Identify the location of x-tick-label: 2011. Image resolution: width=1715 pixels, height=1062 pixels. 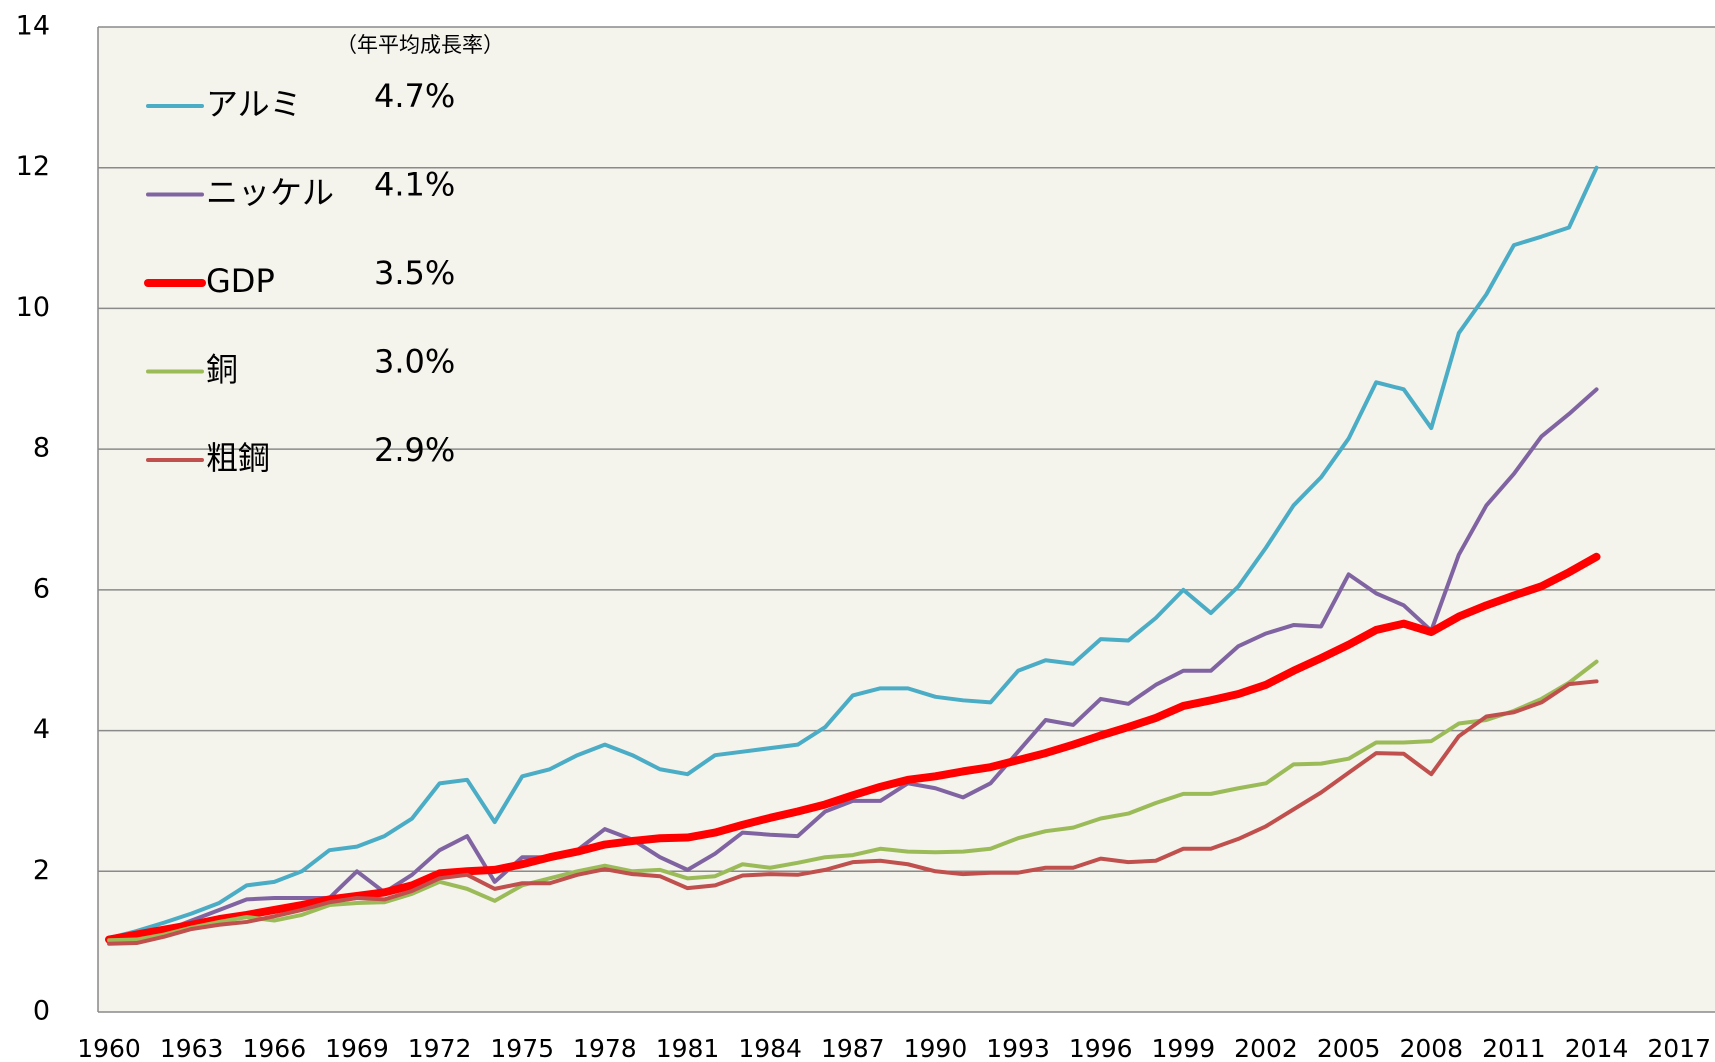
(1514, 1048).